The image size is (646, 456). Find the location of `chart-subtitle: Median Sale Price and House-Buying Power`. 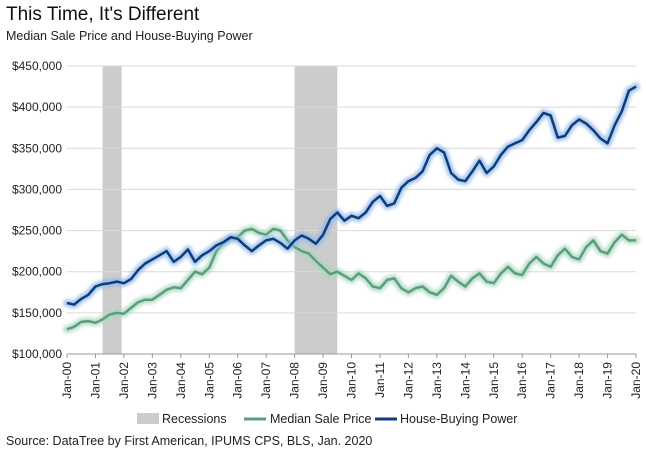

chart-subtitle: Median Sale Price and House-Buying Power is located at coordinates (129, 36).